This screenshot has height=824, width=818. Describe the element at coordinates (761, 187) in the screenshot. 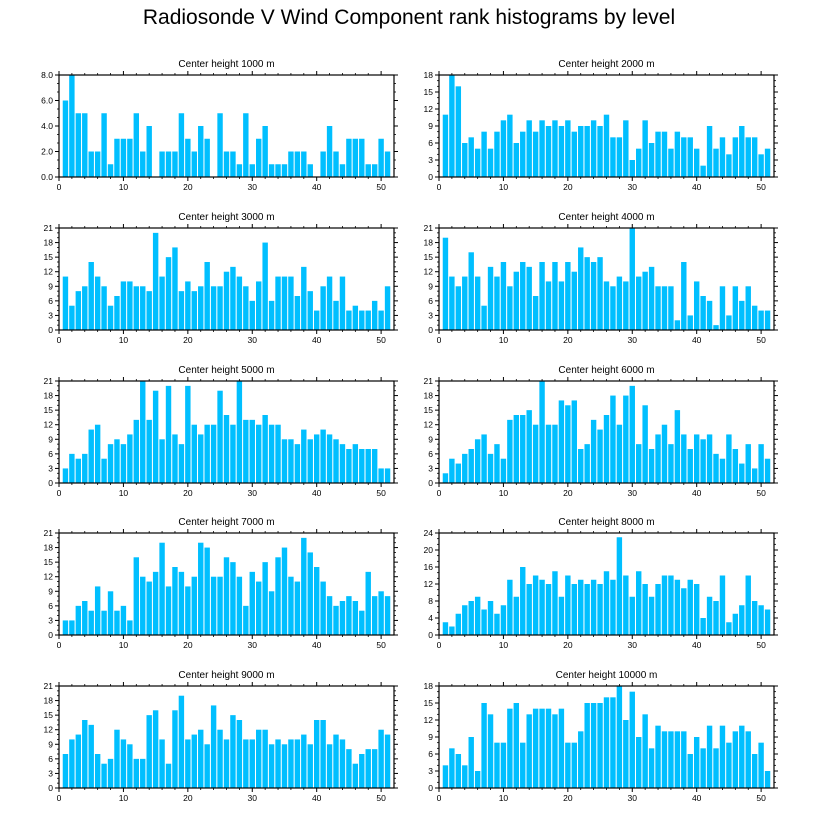

I see `x-tick-label: 50` at that location.